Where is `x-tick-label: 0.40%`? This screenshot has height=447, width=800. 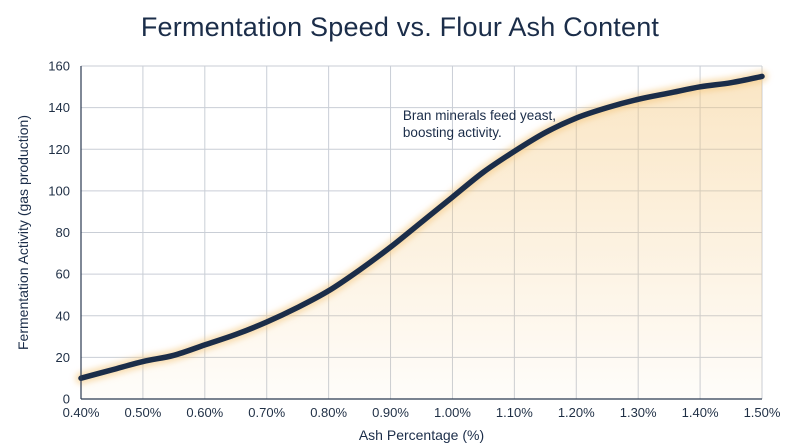 x-tick-label: 0.40% is located at coordinates (81, 412).